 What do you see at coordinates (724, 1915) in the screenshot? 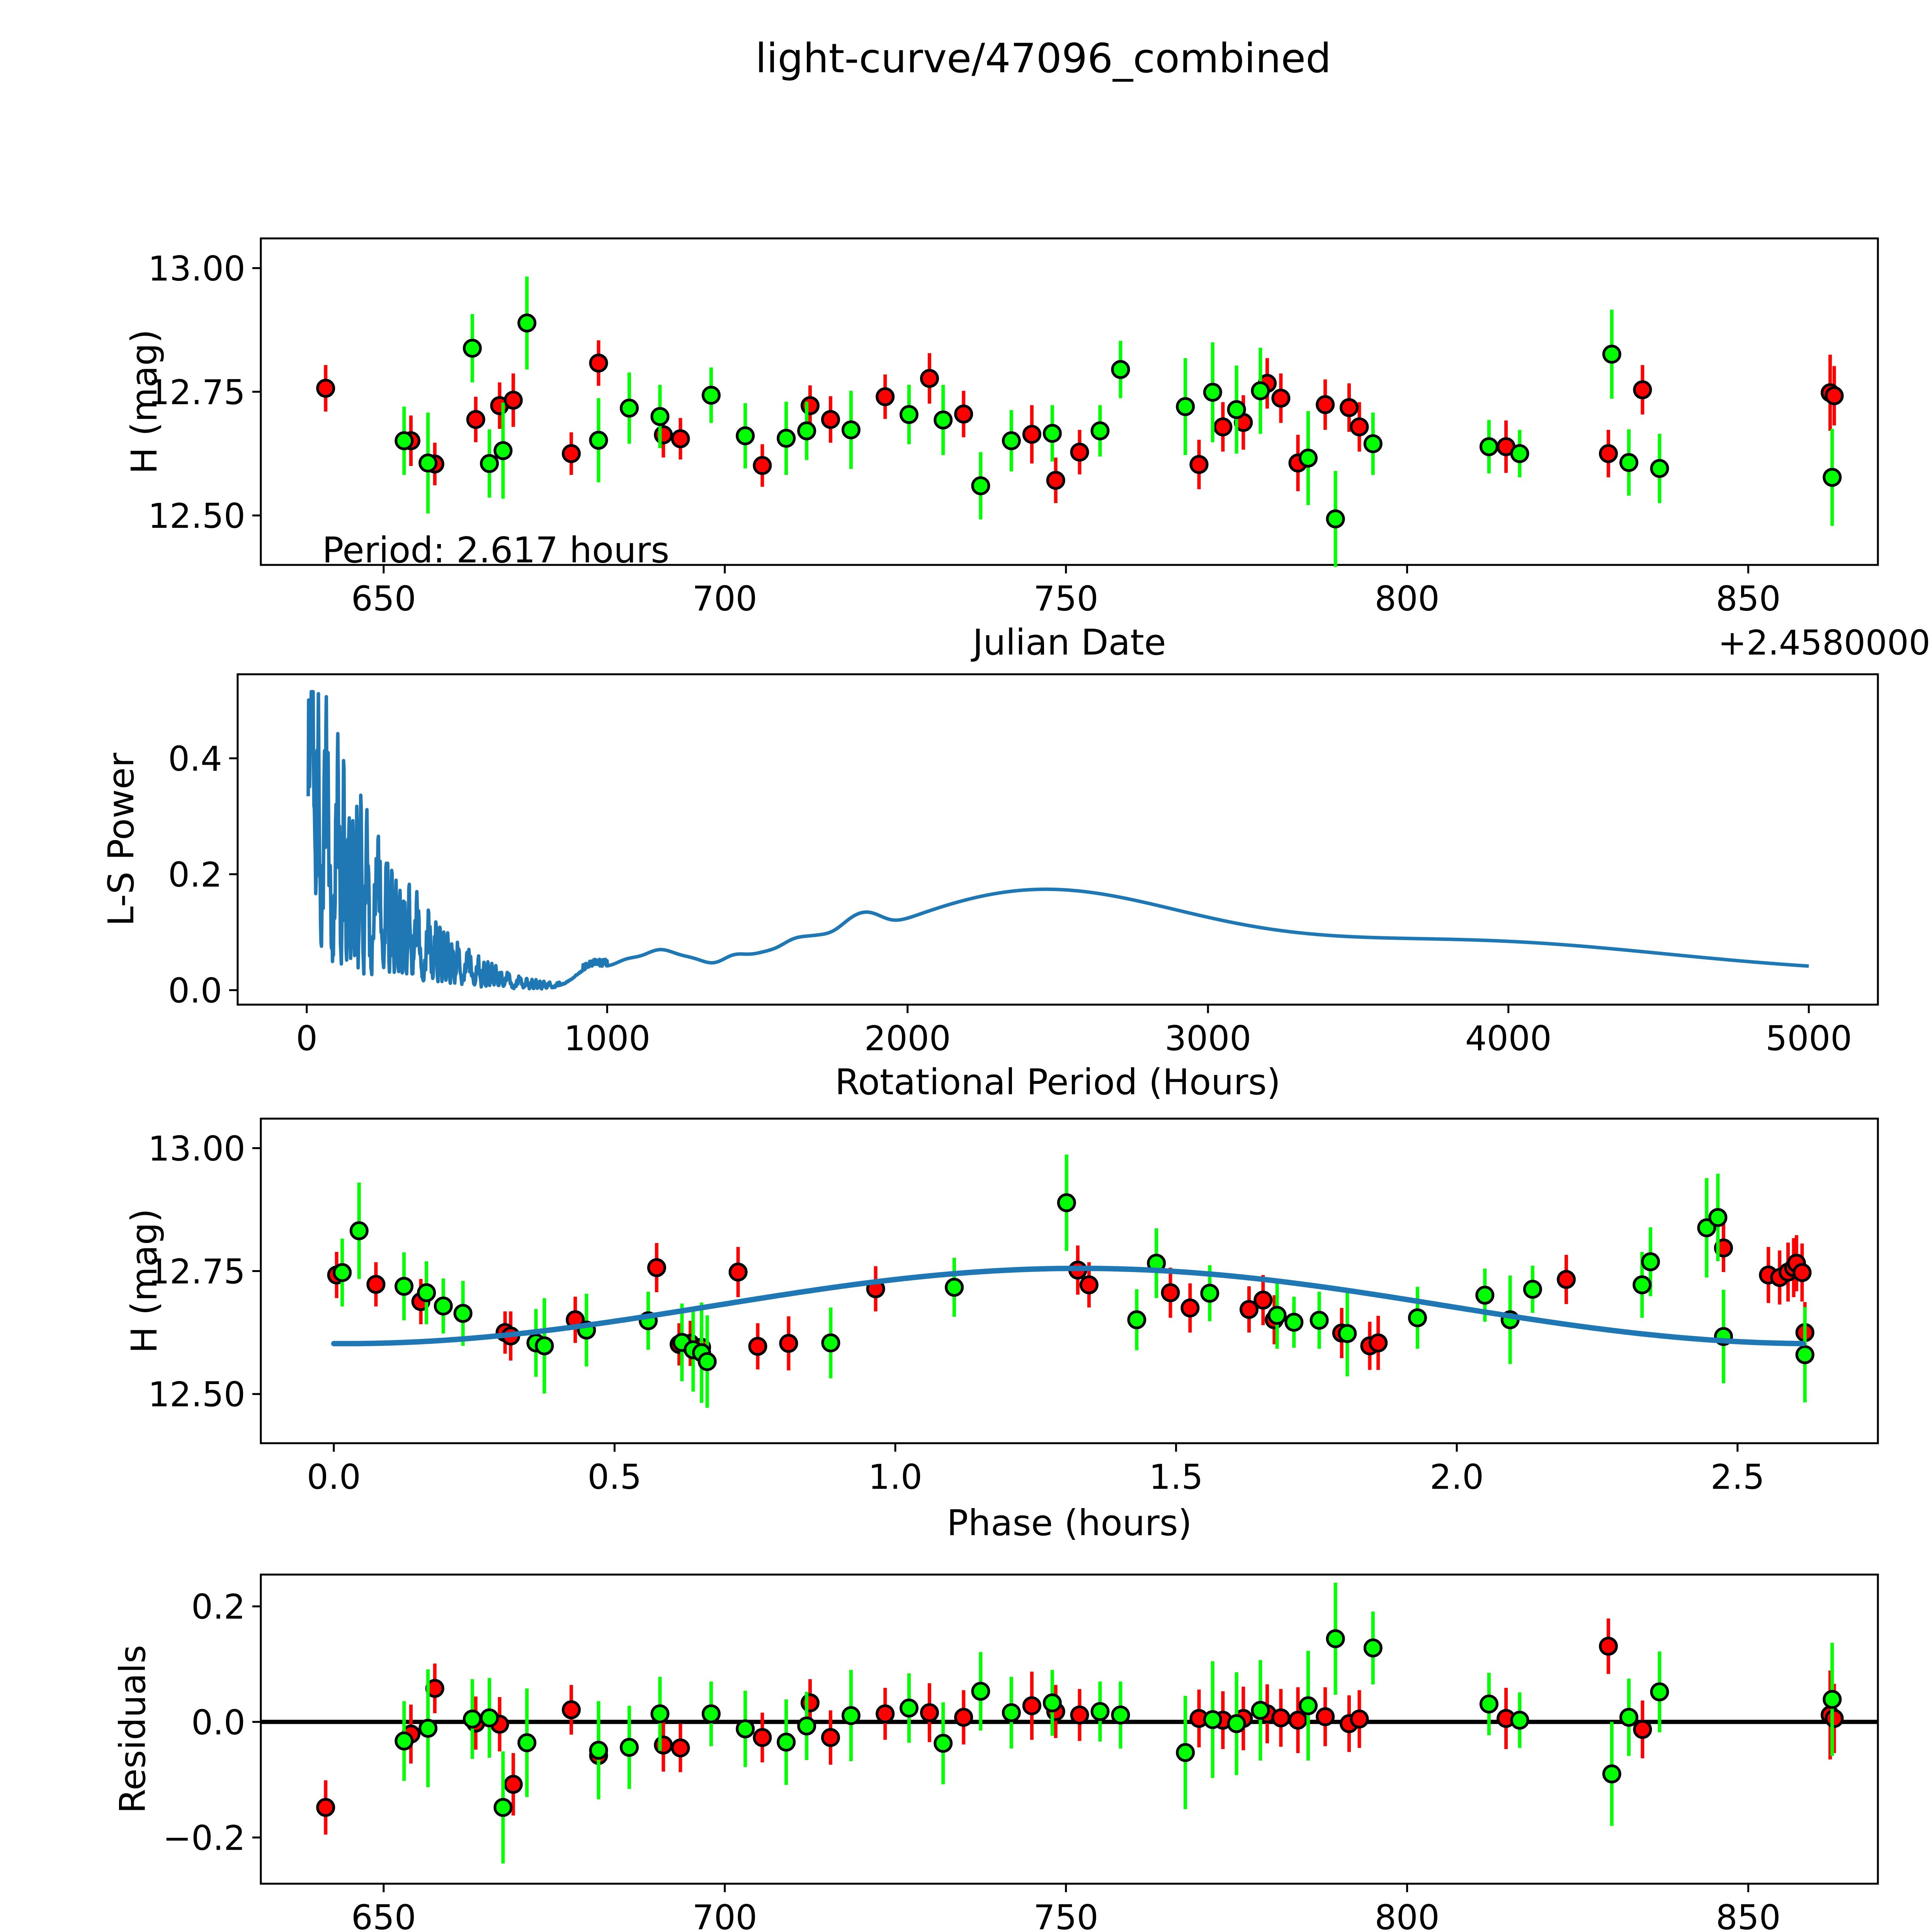
I see `x-tick-label: 700` at bounding box center [724, 1915].